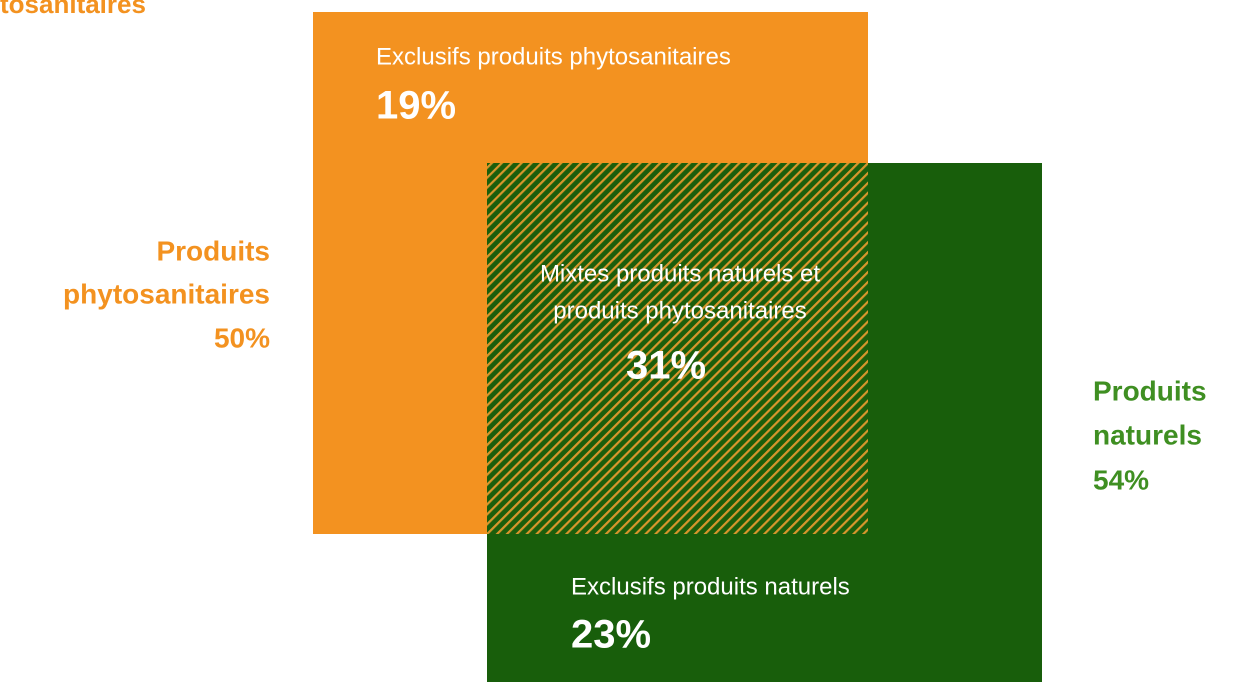  I want to click on right-label: Produits, so click(1150, 390).